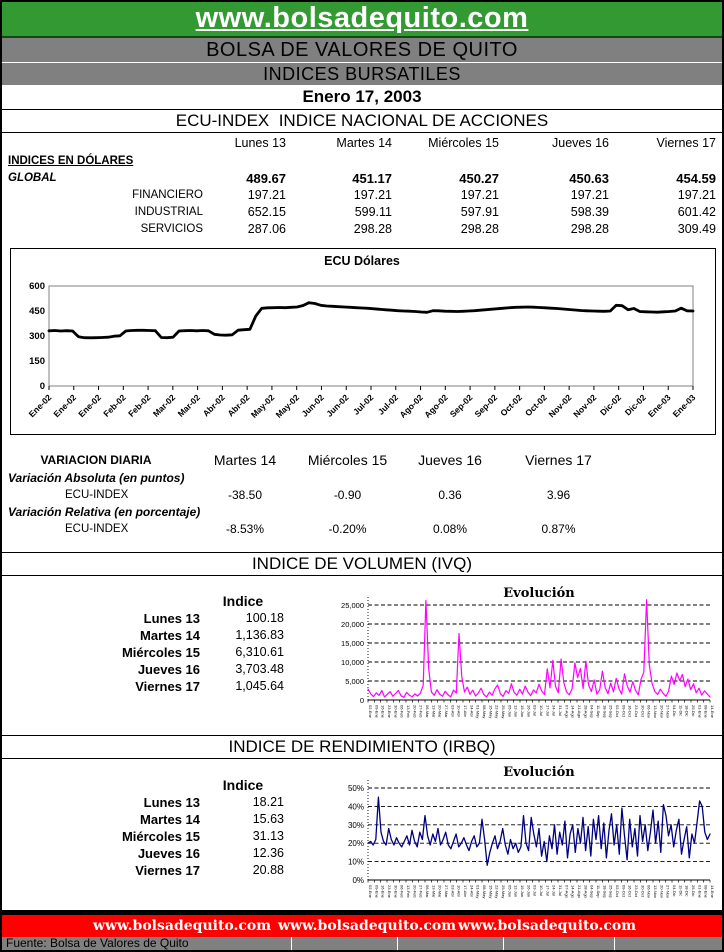  What do you see at coordinates (268, 853) in the screenshot?
I see `value-cell: 12.36` at bounding box center [268, 853].